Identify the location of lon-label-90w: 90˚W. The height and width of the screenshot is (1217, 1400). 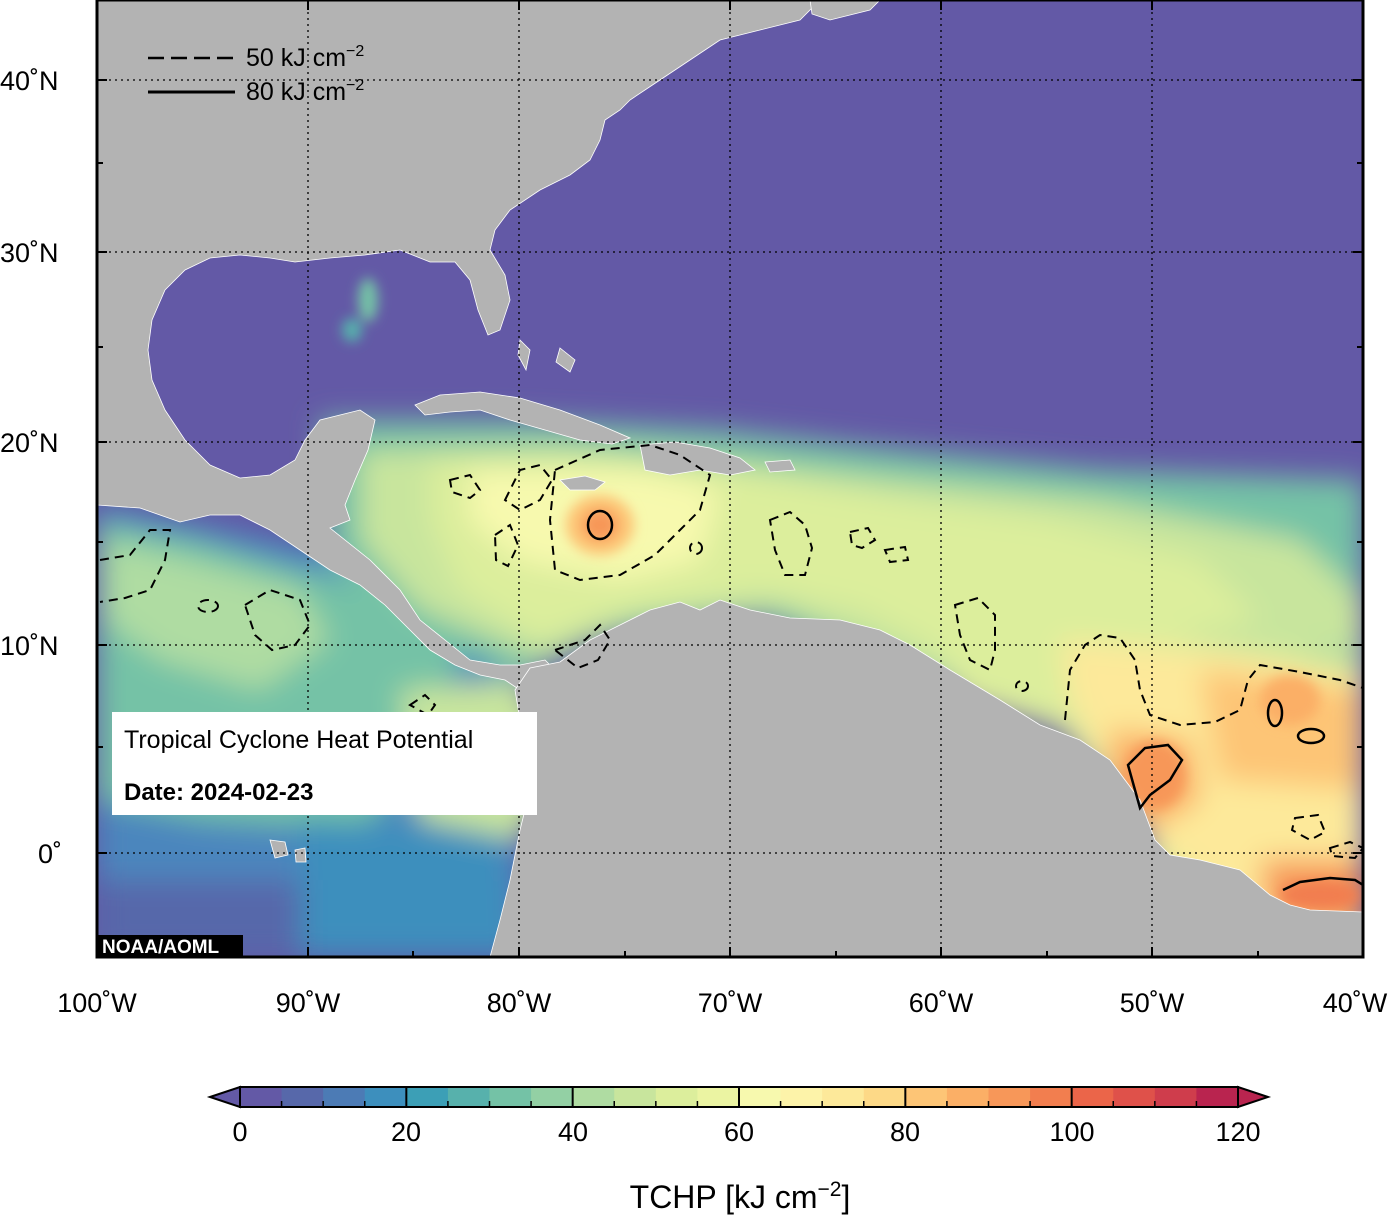
(308, 1003).